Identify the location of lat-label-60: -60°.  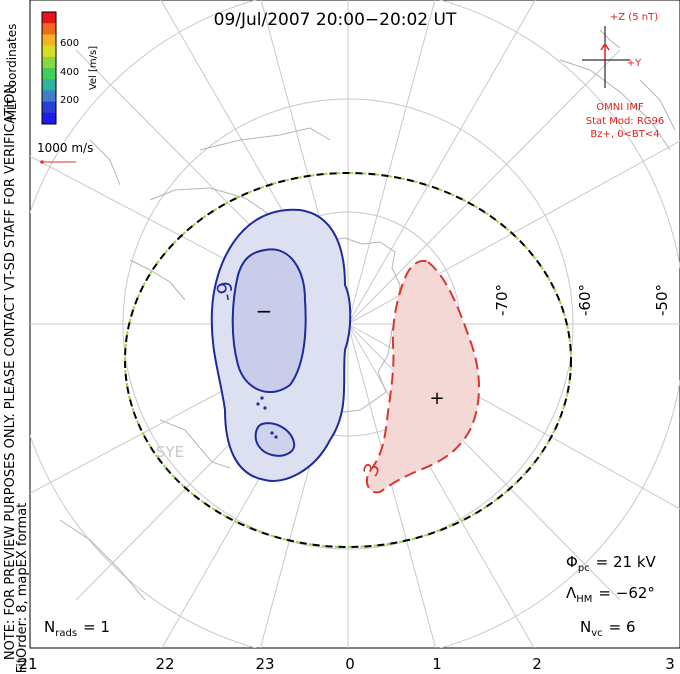
(585, 300).